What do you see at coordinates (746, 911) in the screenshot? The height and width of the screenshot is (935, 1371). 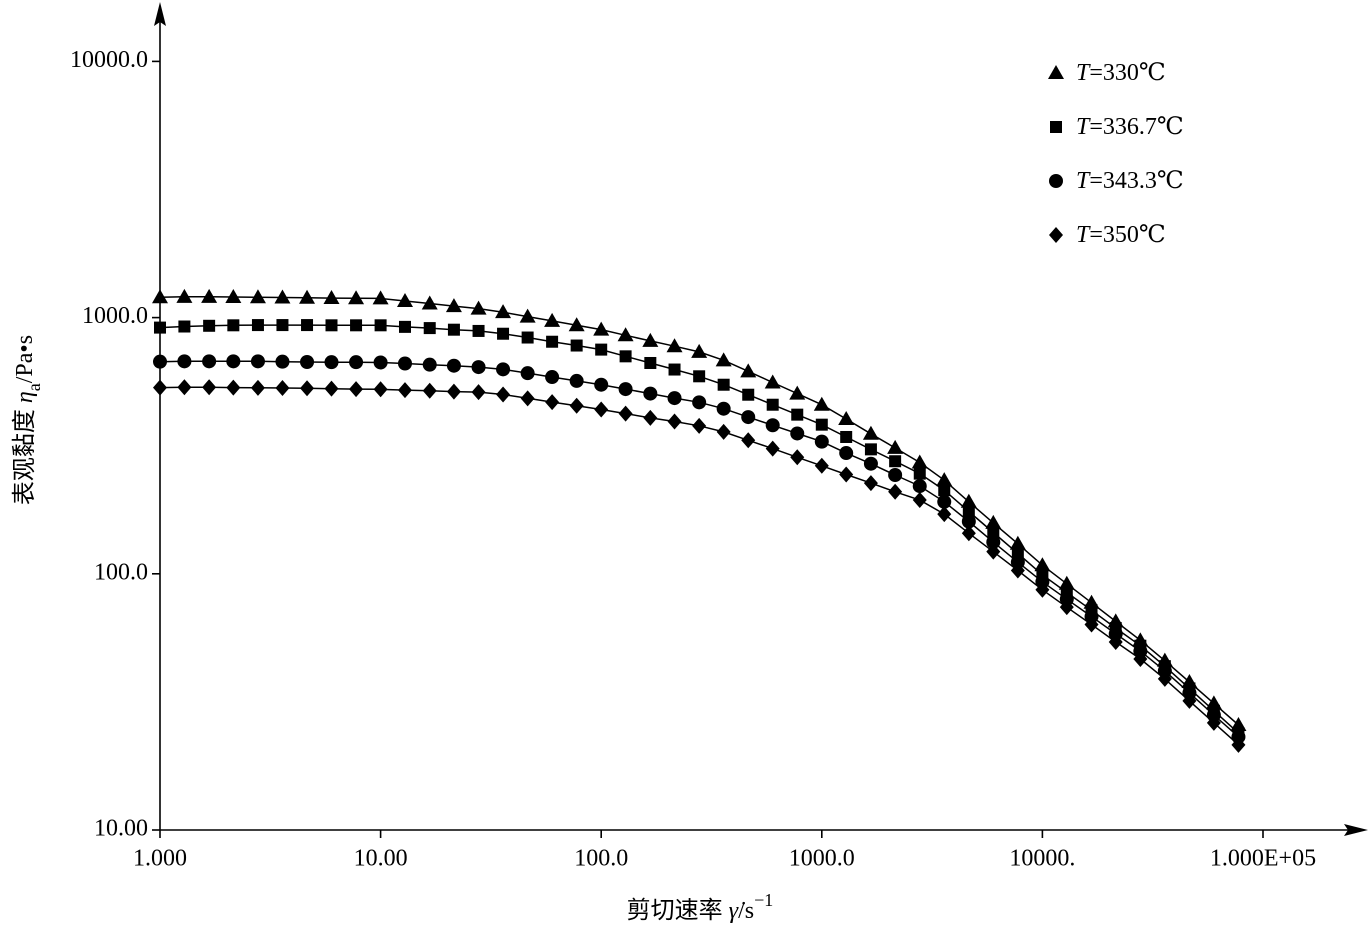 I see `x-axis-label-part: /s` at bounding box center [746, 911].